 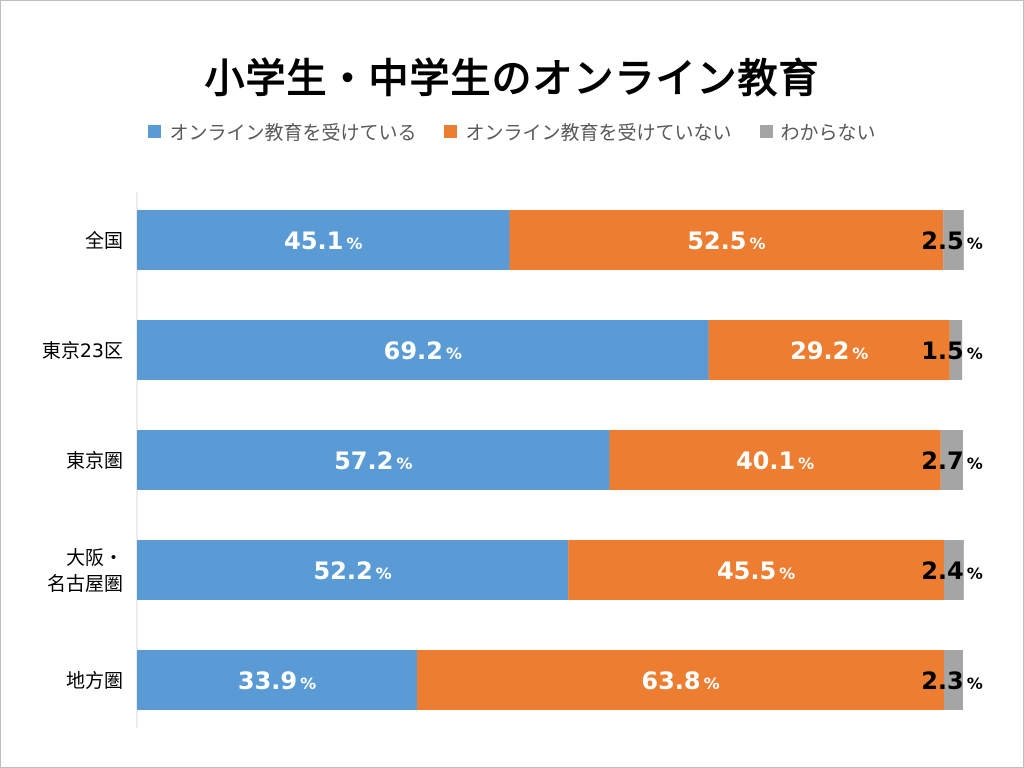 I want to click on data-label: 40.1%, so click(x=775, y=461).